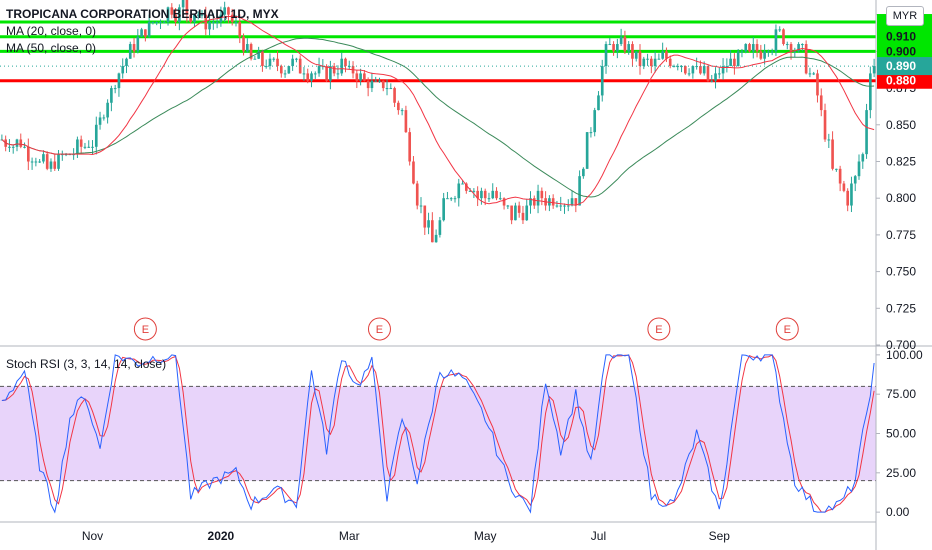 The height and width of the screenshot is (550, 932). Describe the element at coordinates (901, 394) in the screenshot. I see `rsi-tick-label: 75.00` at that location.